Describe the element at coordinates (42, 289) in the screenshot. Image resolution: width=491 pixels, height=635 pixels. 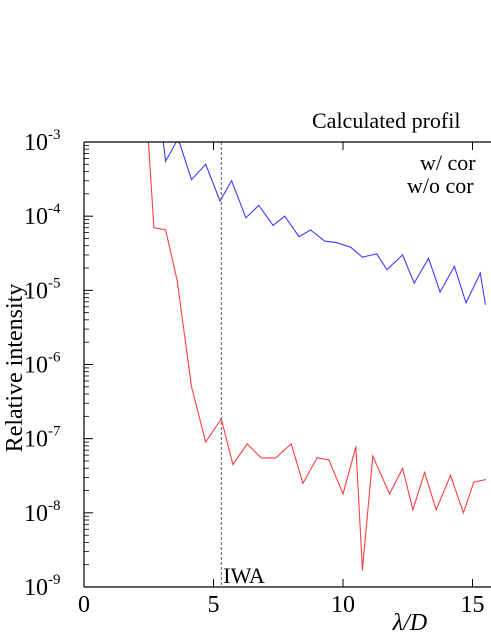
I see `y-tick-label: 10⁻⁵` at that location.